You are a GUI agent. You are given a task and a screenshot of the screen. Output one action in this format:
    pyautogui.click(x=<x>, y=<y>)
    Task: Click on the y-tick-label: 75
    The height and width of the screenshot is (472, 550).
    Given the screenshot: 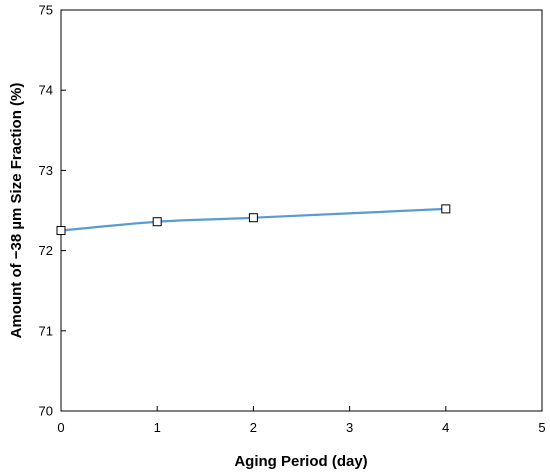 What is the action you would take?
    pyautogui.click(x=46, y=10)
    